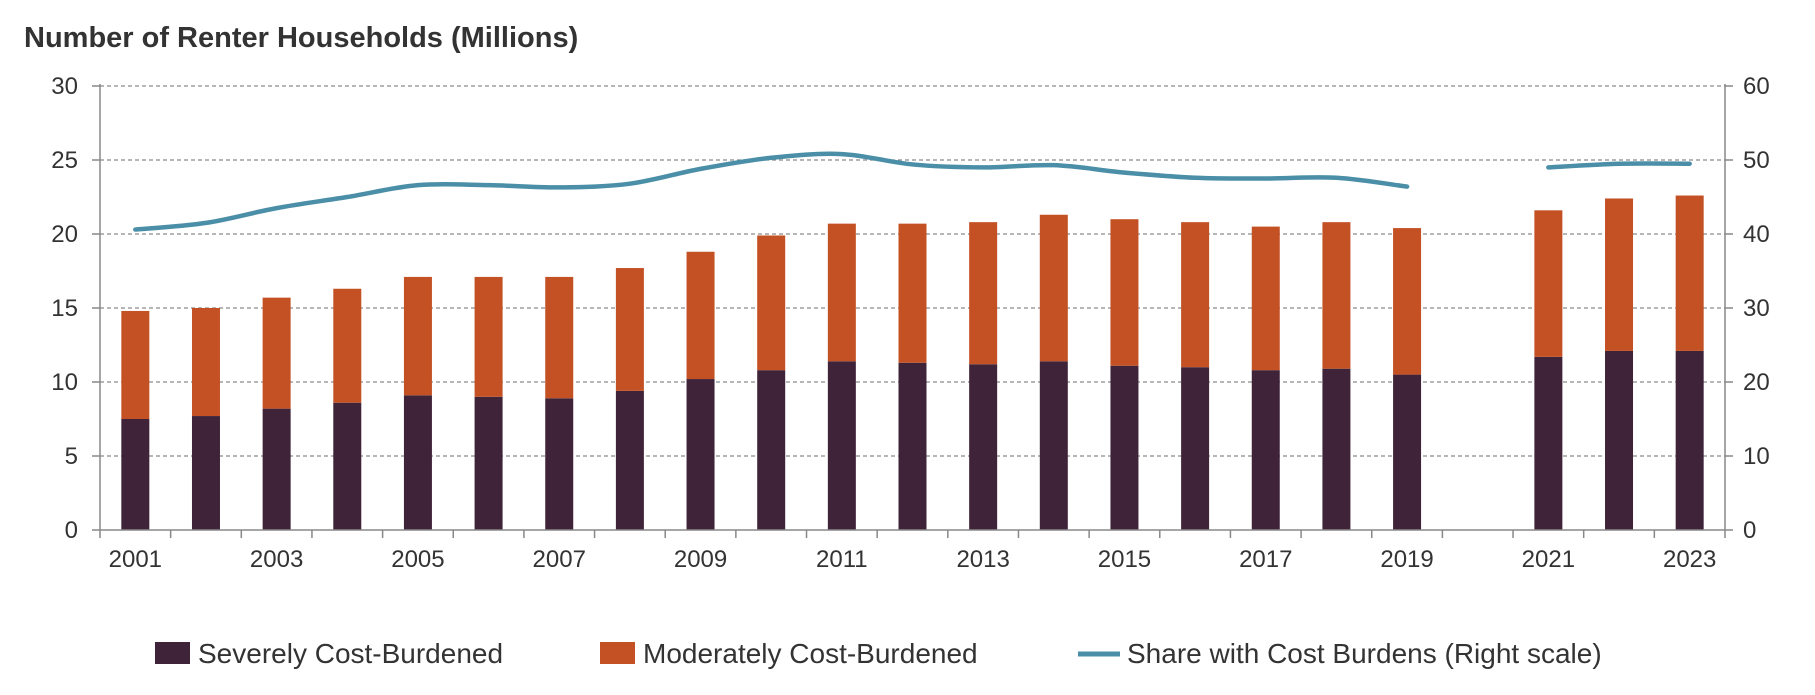 The height and width of the screenshot is (695, 1815). Describe the element at coordinates (700, 454) in the screenshot. I see `bar-severe-2009` at that location.